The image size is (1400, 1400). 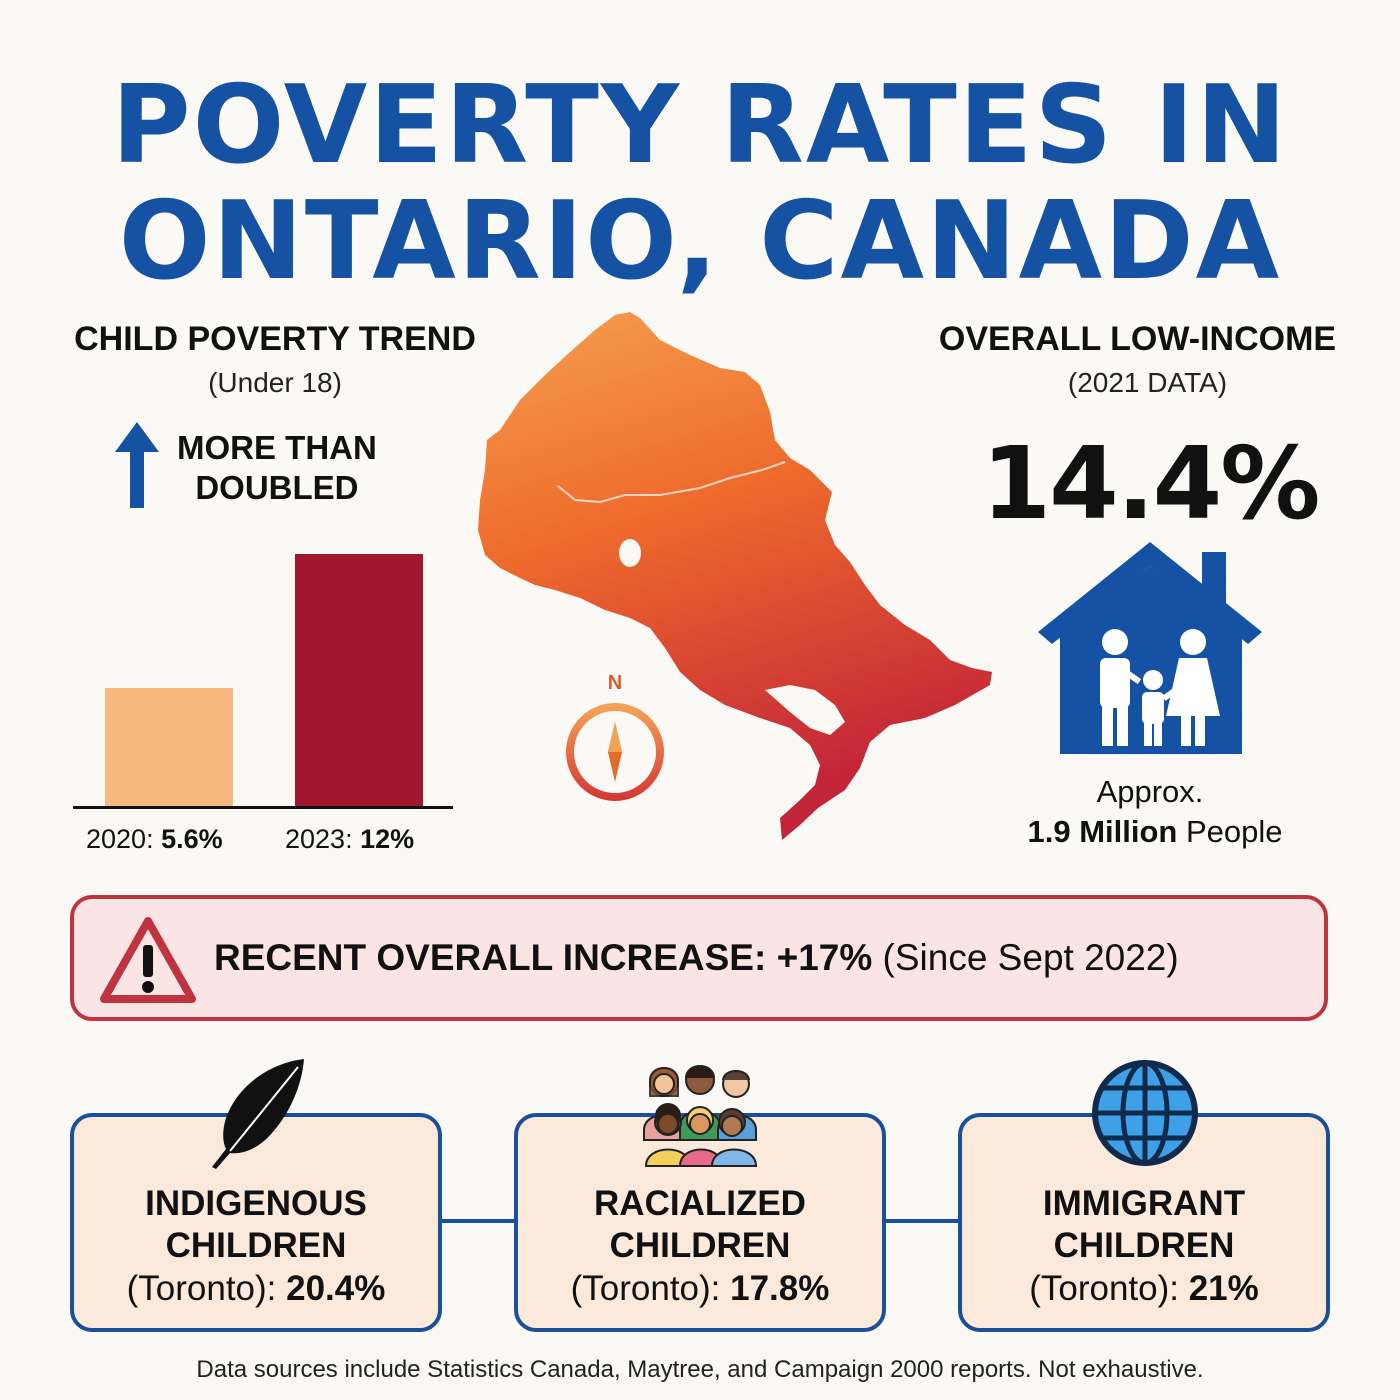 I want to click on lake-nipigon, so click(x=630, y=553).